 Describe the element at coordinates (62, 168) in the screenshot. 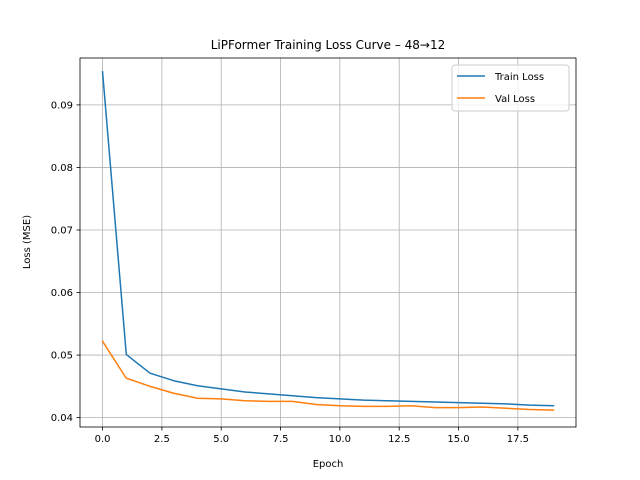

I see `y-tick-label: 0.08` at that location.